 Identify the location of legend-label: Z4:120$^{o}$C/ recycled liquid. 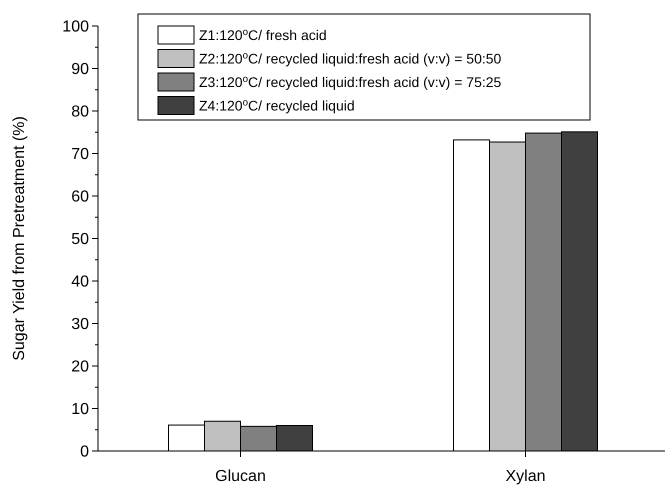
(277, 105).